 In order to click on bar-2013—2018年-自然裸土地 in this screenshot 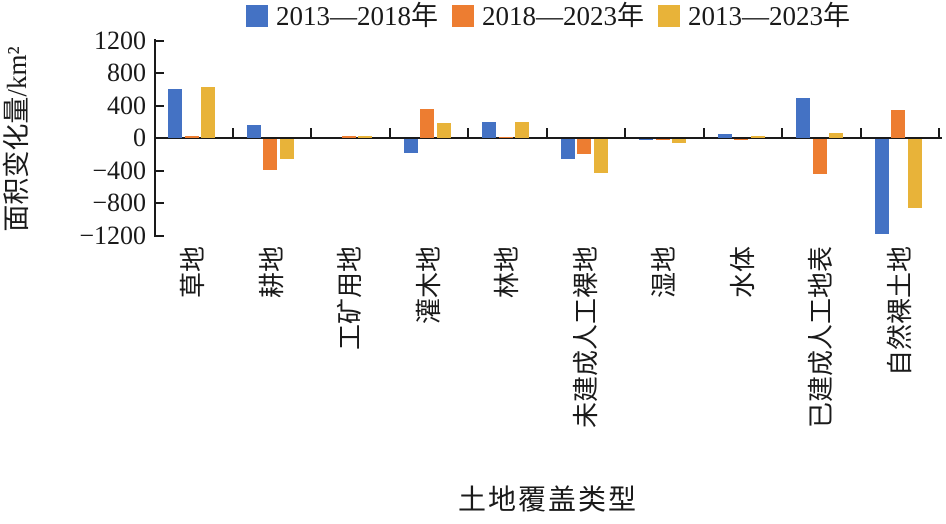, I will do `click(882, 186)`.